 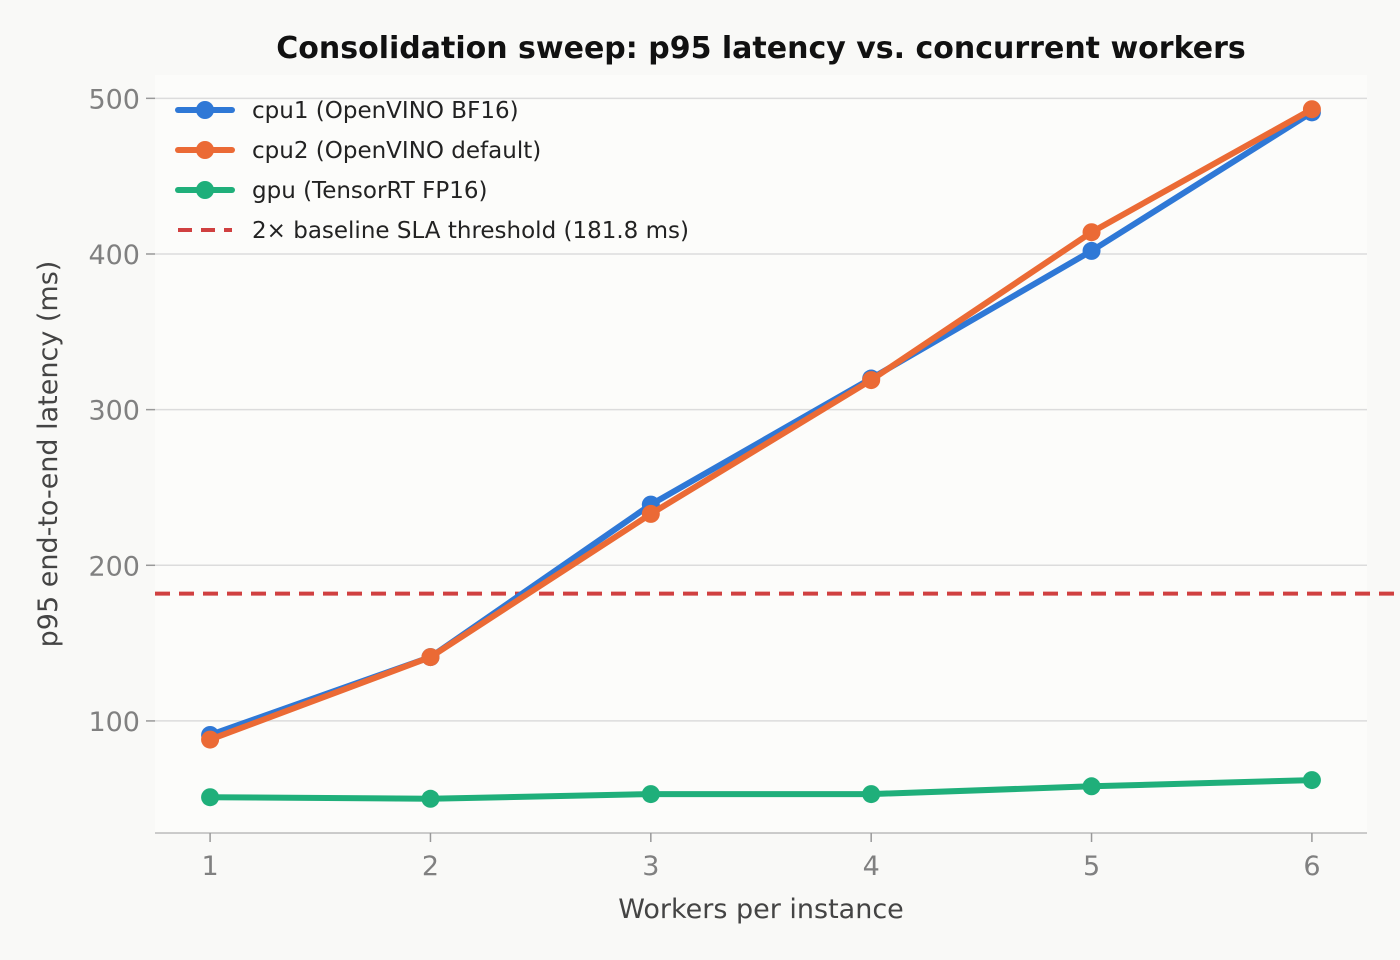 I want to click on x-tick-label: 6, so click(x=1311, y=866).